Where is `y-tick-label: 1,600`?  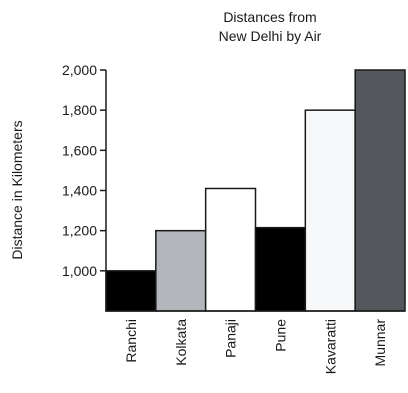
y-tick-label: 1,600 is located at coordinates (79, 150).